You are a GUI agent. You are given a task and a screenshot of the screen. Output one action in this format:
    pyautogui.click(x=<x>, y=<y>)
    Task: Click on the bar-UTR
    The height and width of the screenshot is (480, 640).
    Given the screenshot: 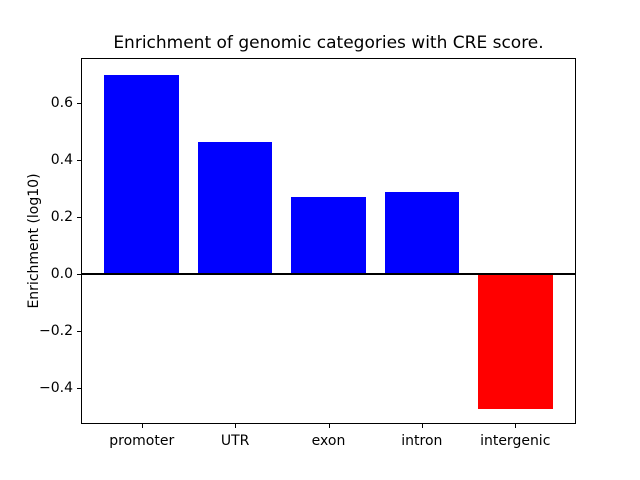 What is the action you would take?
    pyautogui.click(x=235, y=208)
    